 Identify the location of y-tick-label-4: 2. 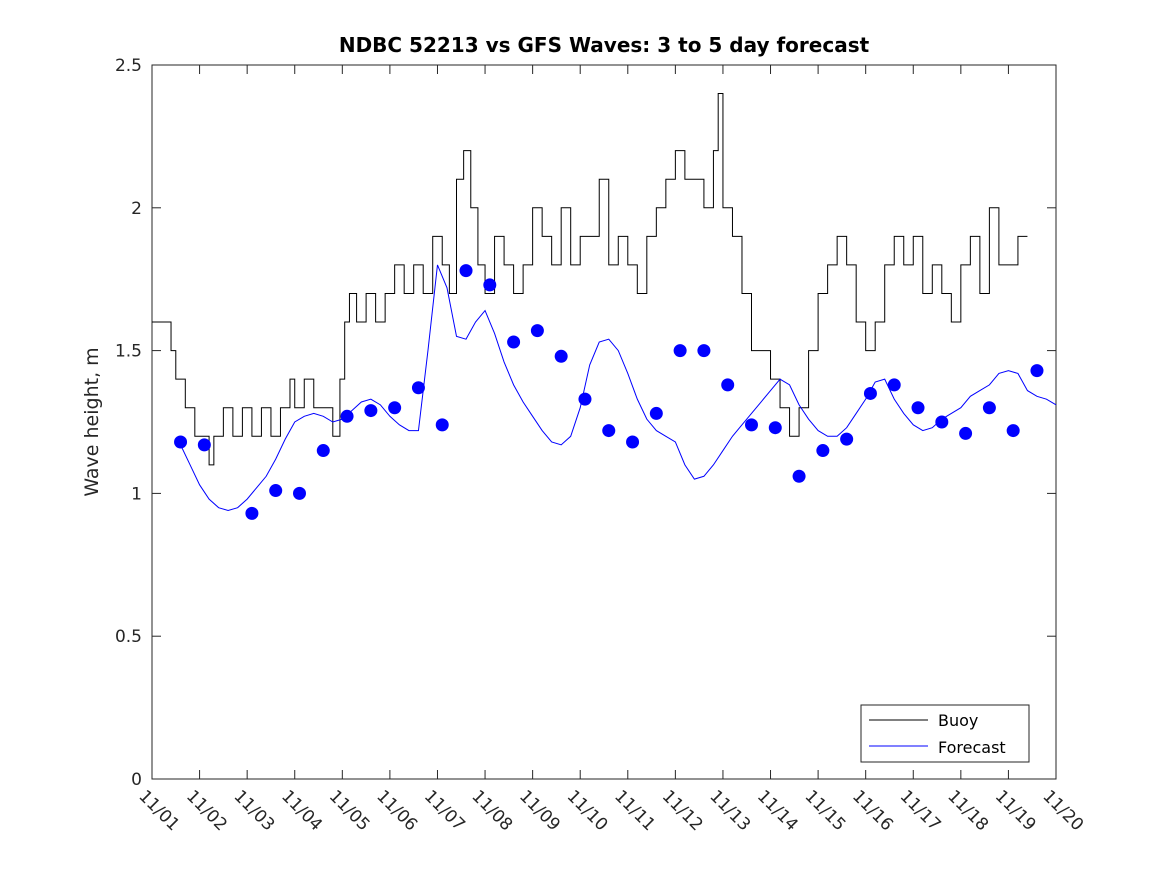
(136, 209).